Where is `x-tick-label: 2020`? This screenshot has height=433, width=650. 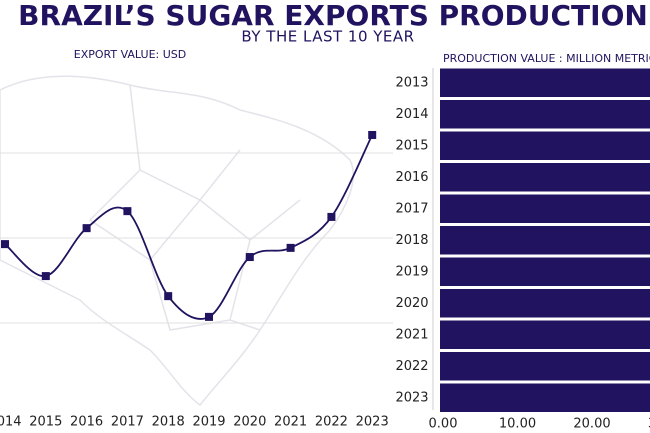 x-tick-label: 2020 is located at coordinates (249, 422).